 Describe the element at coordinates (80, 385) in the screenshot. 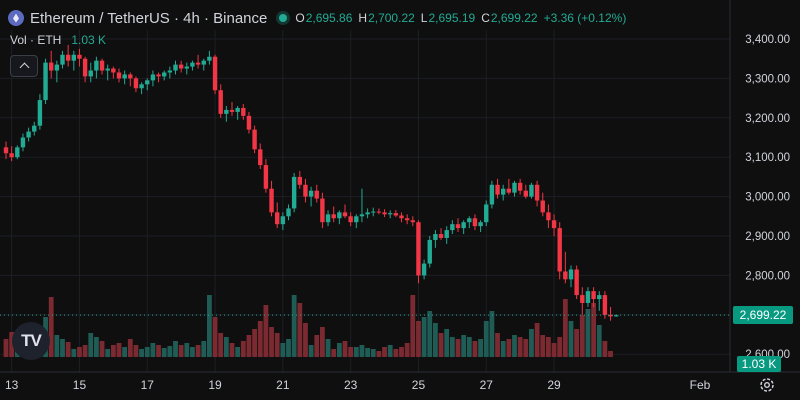

I see `x-tick-label: 15` at that location.